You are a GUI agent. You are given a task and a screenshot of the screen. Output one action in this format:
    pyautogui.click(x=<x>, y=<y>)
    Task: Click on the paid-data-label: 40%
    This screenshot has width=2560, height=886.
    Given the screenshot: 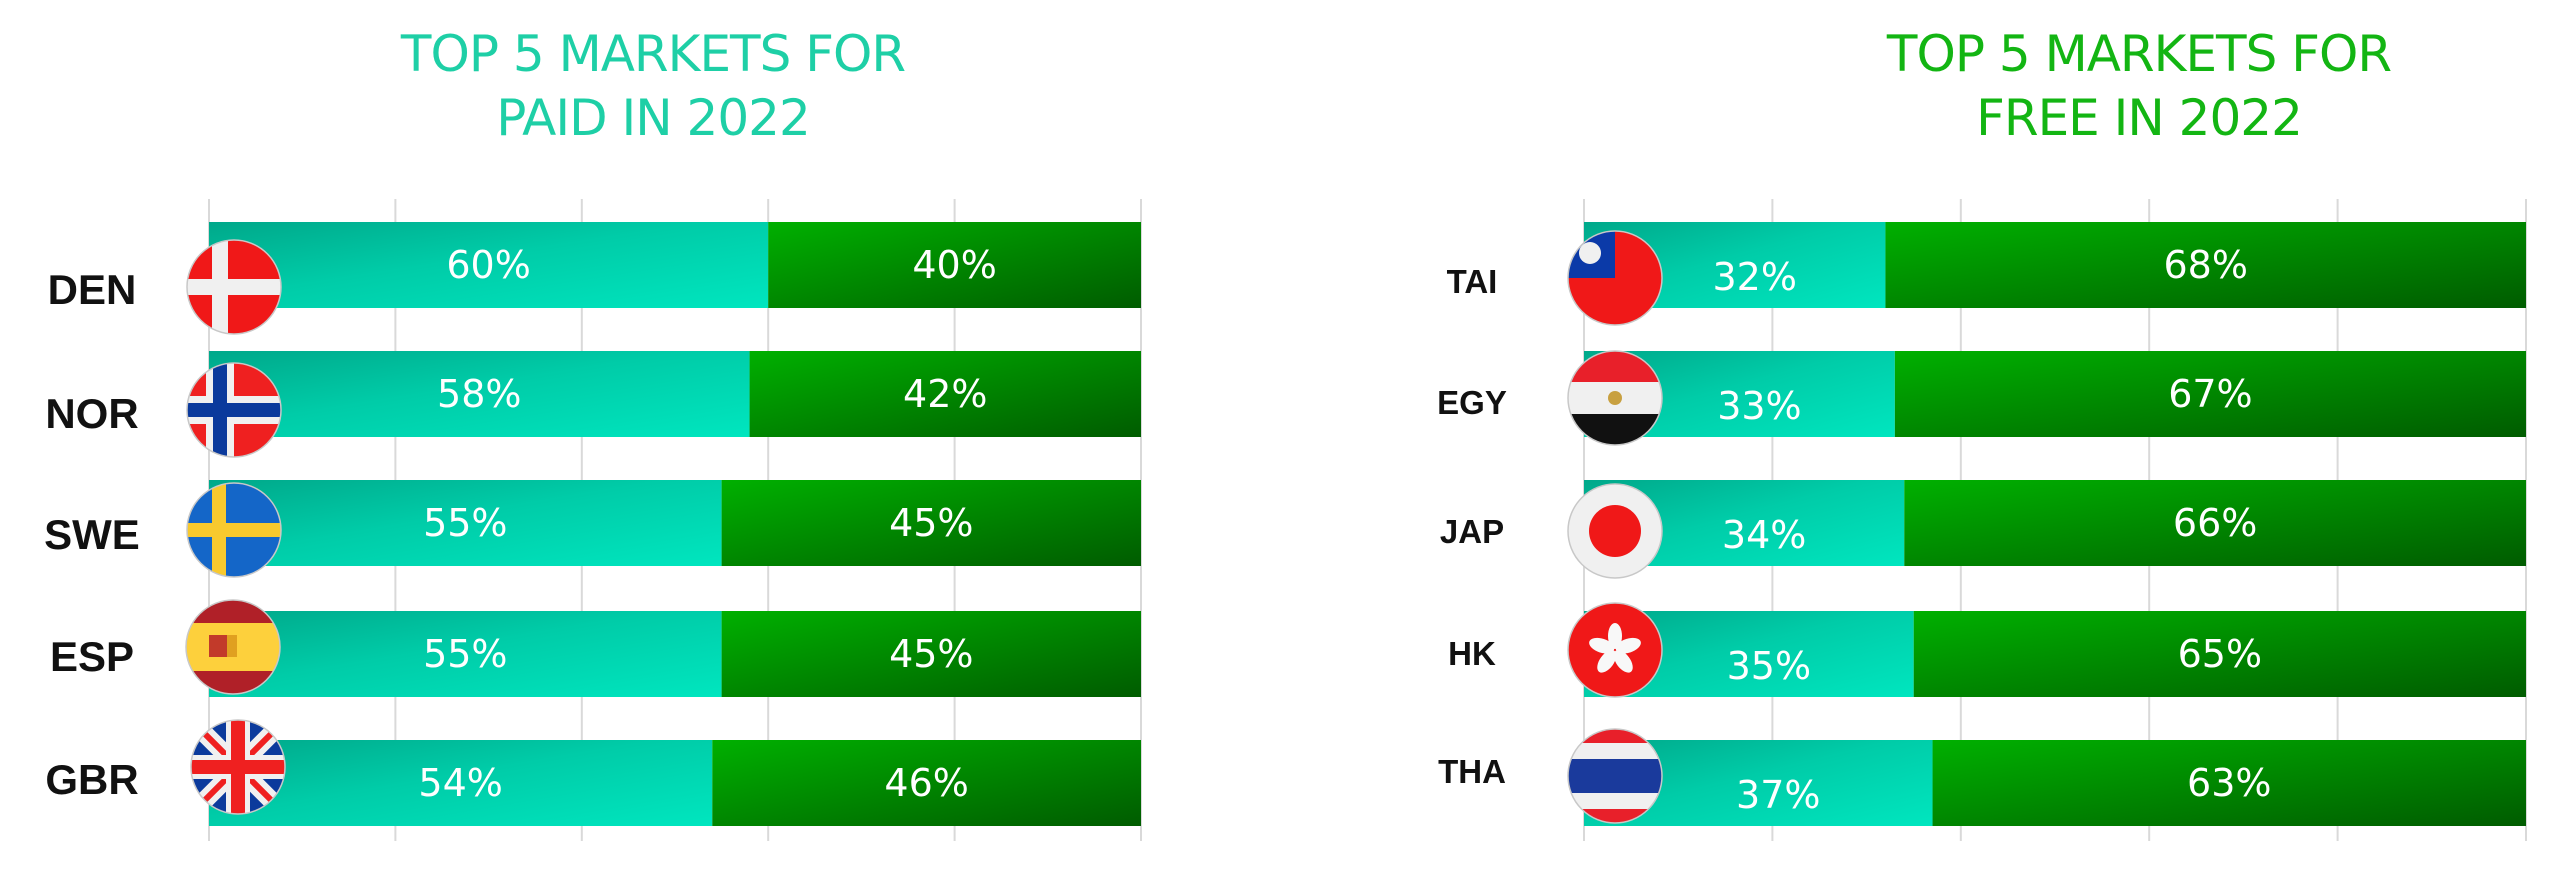 What is the action you would take?
    pyautogui.click(x=954, y=265)
    